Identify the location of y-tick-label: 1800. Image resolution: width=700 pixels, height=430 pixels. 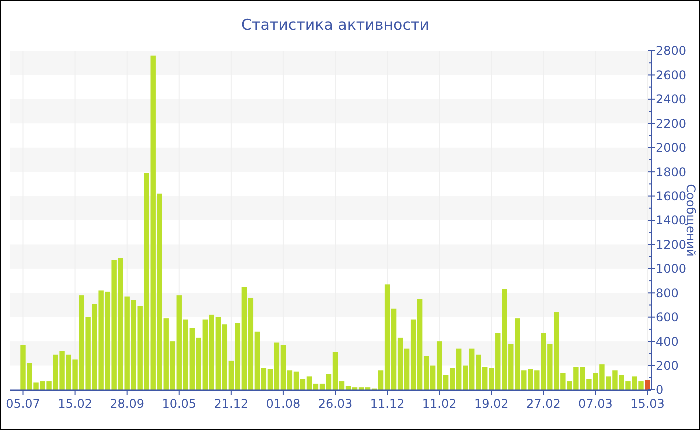
(671, 172).